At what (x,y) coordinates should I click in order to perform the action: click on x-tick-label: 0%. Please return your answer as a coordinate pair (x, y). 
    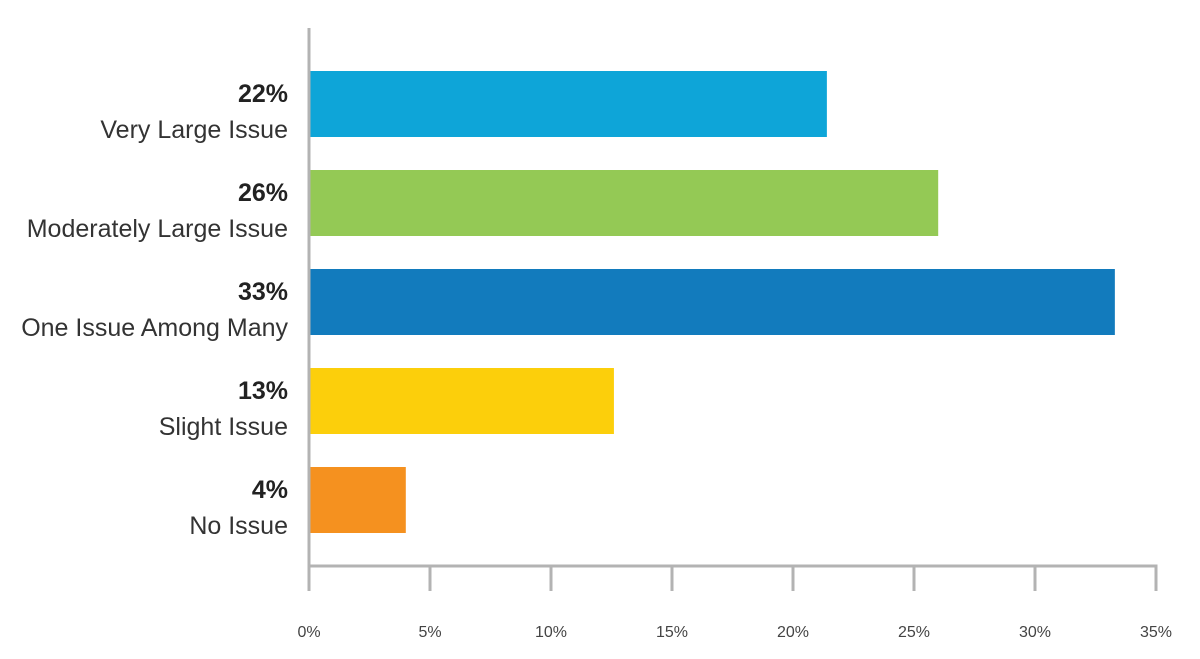
    Looking at the image, I should click on (308, 632).